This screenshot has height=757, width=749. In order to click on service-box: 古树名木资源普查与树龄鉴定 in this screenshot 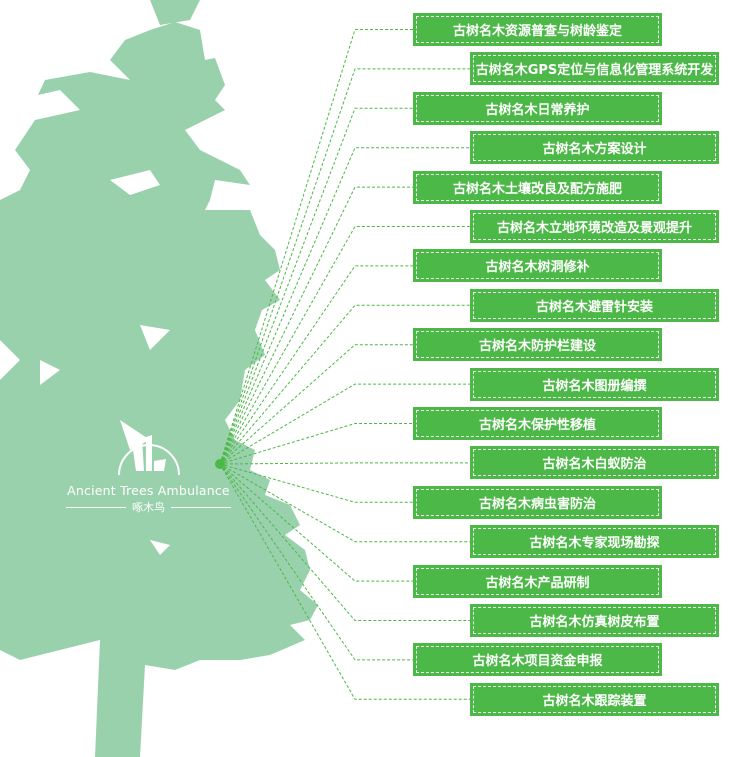, I will do `click(537, 29)`.